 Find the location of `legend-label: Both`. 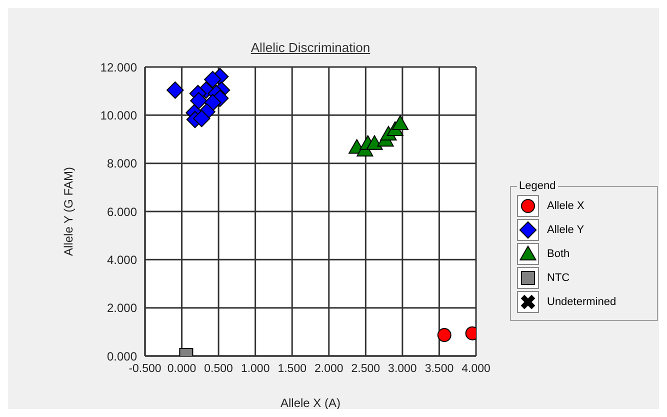

legend-label: Both is located at coordinates (558, 254).